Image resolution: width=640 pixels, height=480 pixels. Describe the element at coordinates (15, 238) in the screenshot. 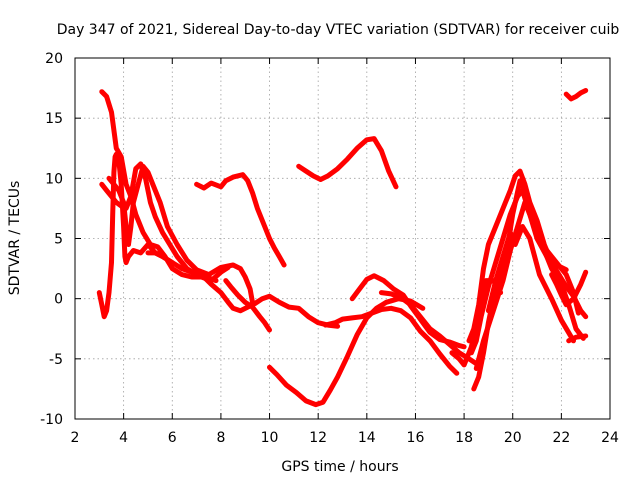

I see `y-axis-title: SDTVAR / TECUs` at that location.